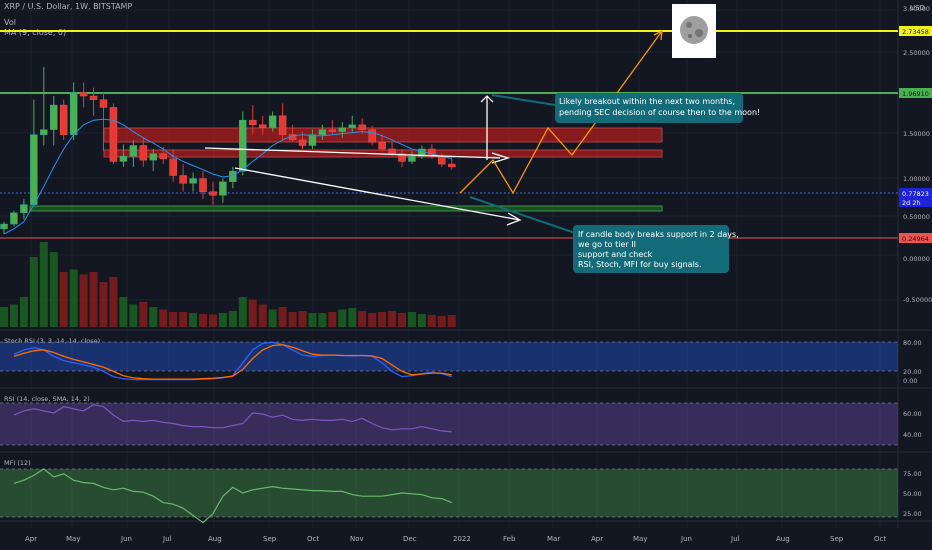 The width and height of the screenshot is (932, 550). I want to click on pane-tick-3-0: 75.00, so click(912, 474).